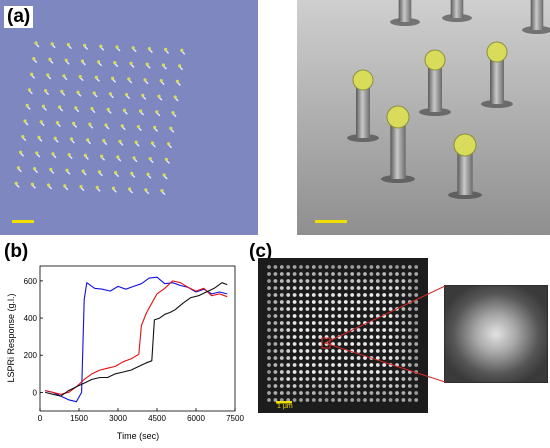 Image resolution: width=550 pixels, height=448 pixels. Describe the element at coordinates (31, 281) in the screenshot. I see `y-tick-label: 600` at that location.